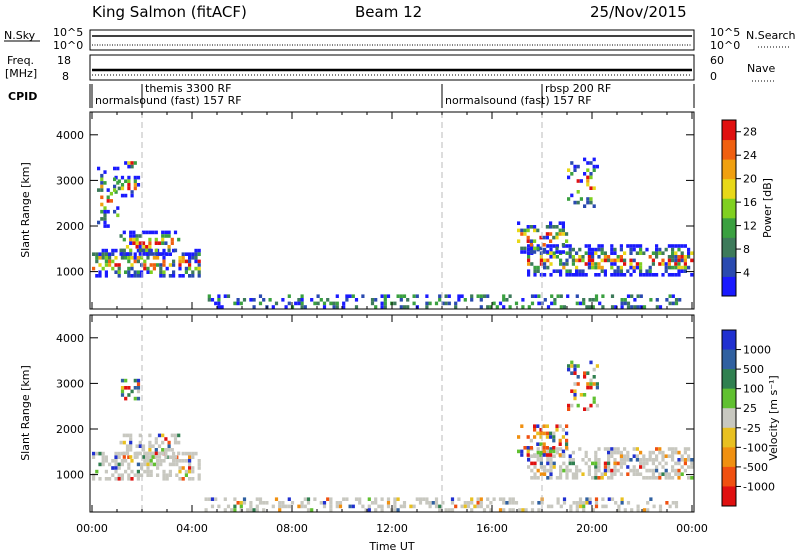  I want to click on nsearch-tick-top: 10^5, so click(725, 32).